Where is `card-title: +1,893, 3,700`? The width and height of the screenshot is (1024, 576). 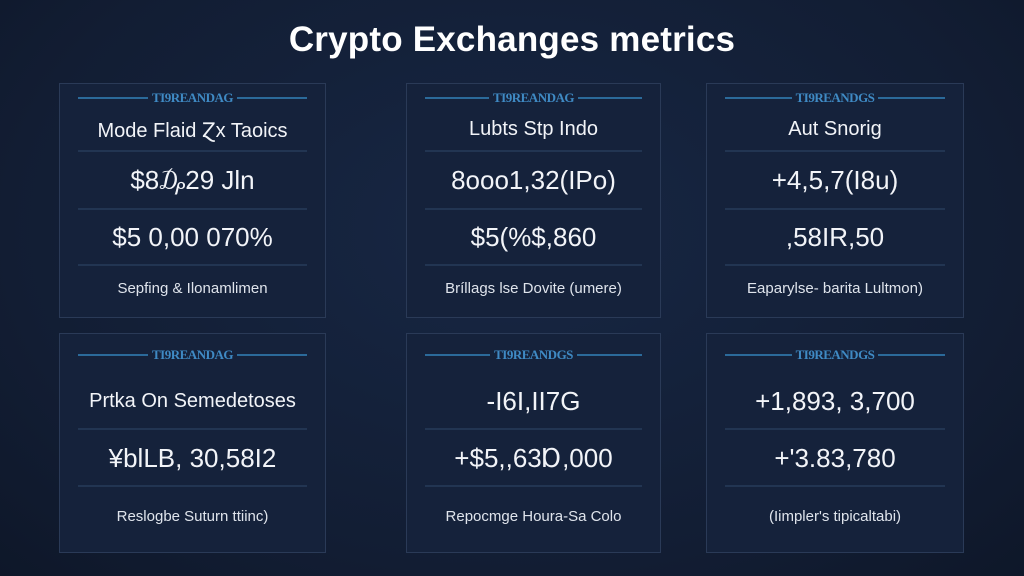
card-title: +1,893, 3,700 is located at coordinates (835, 401).